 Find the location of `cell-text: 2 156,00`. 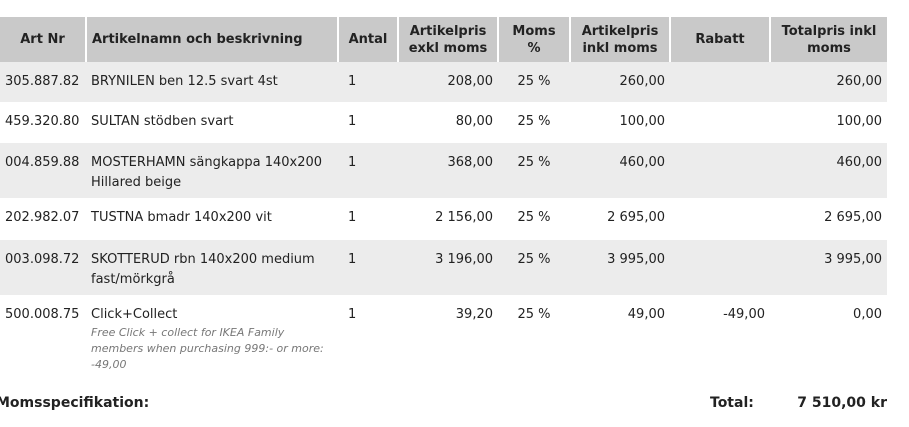

cell-text: 2 156,00 is located at coordinates (464, 217).